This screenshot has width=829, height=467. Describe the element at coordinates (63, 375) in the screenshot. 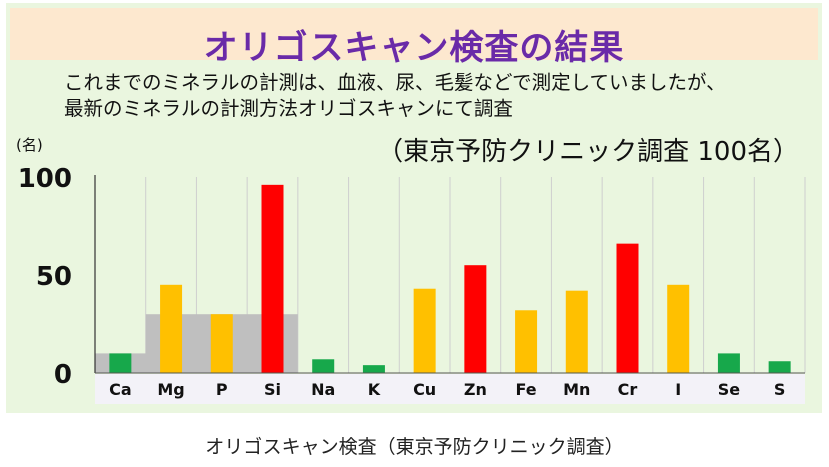

I see `y-tick-label: 0` at that location.